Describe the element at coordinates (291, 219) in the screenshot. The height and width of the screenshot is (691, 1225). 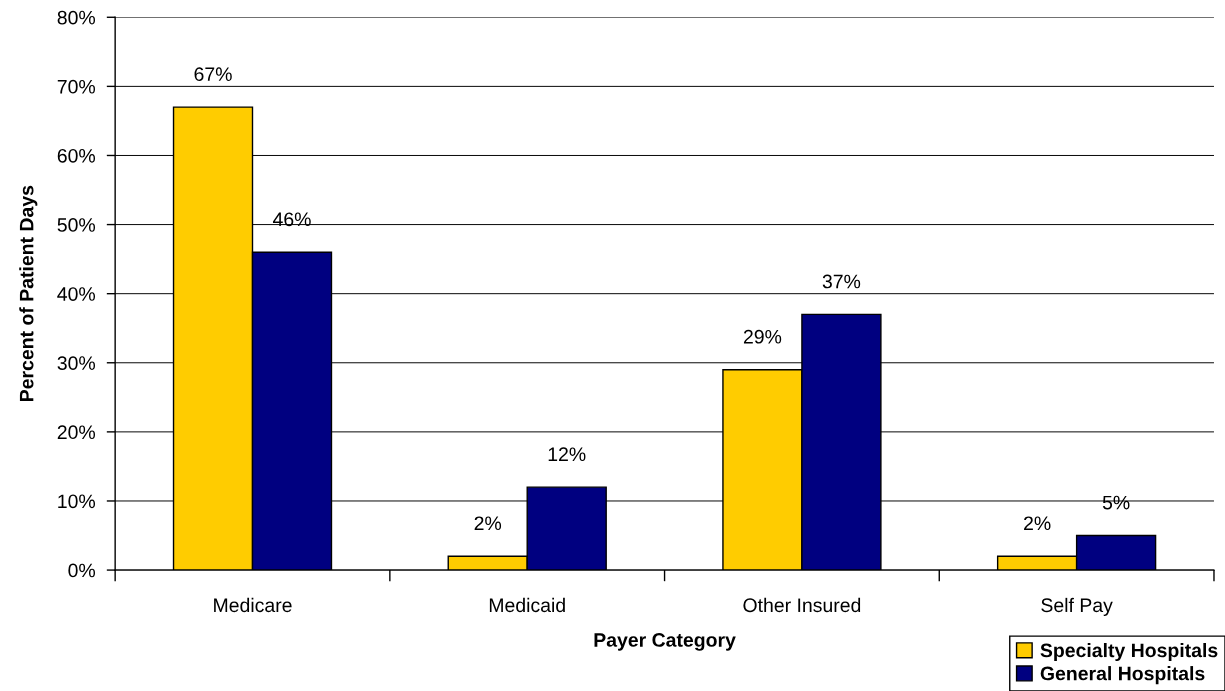
I see `data-label: 46%` at that location.